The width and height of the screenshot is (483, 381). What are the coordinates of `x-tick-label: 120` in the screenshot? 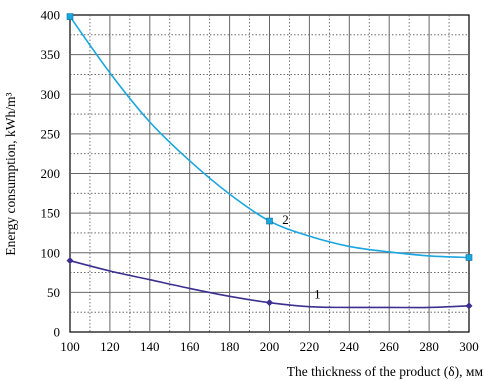 It's located at (110, 346).